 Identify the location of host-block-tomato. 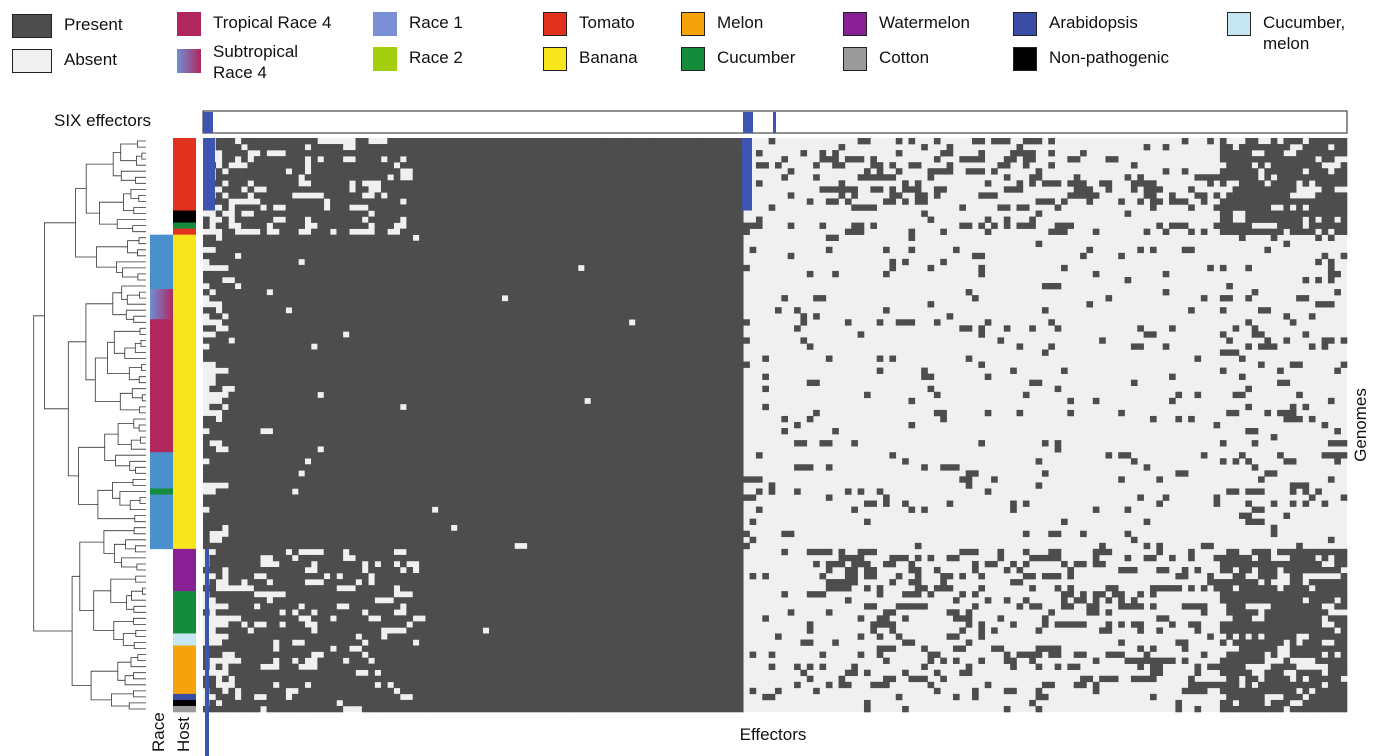
(184, 231).